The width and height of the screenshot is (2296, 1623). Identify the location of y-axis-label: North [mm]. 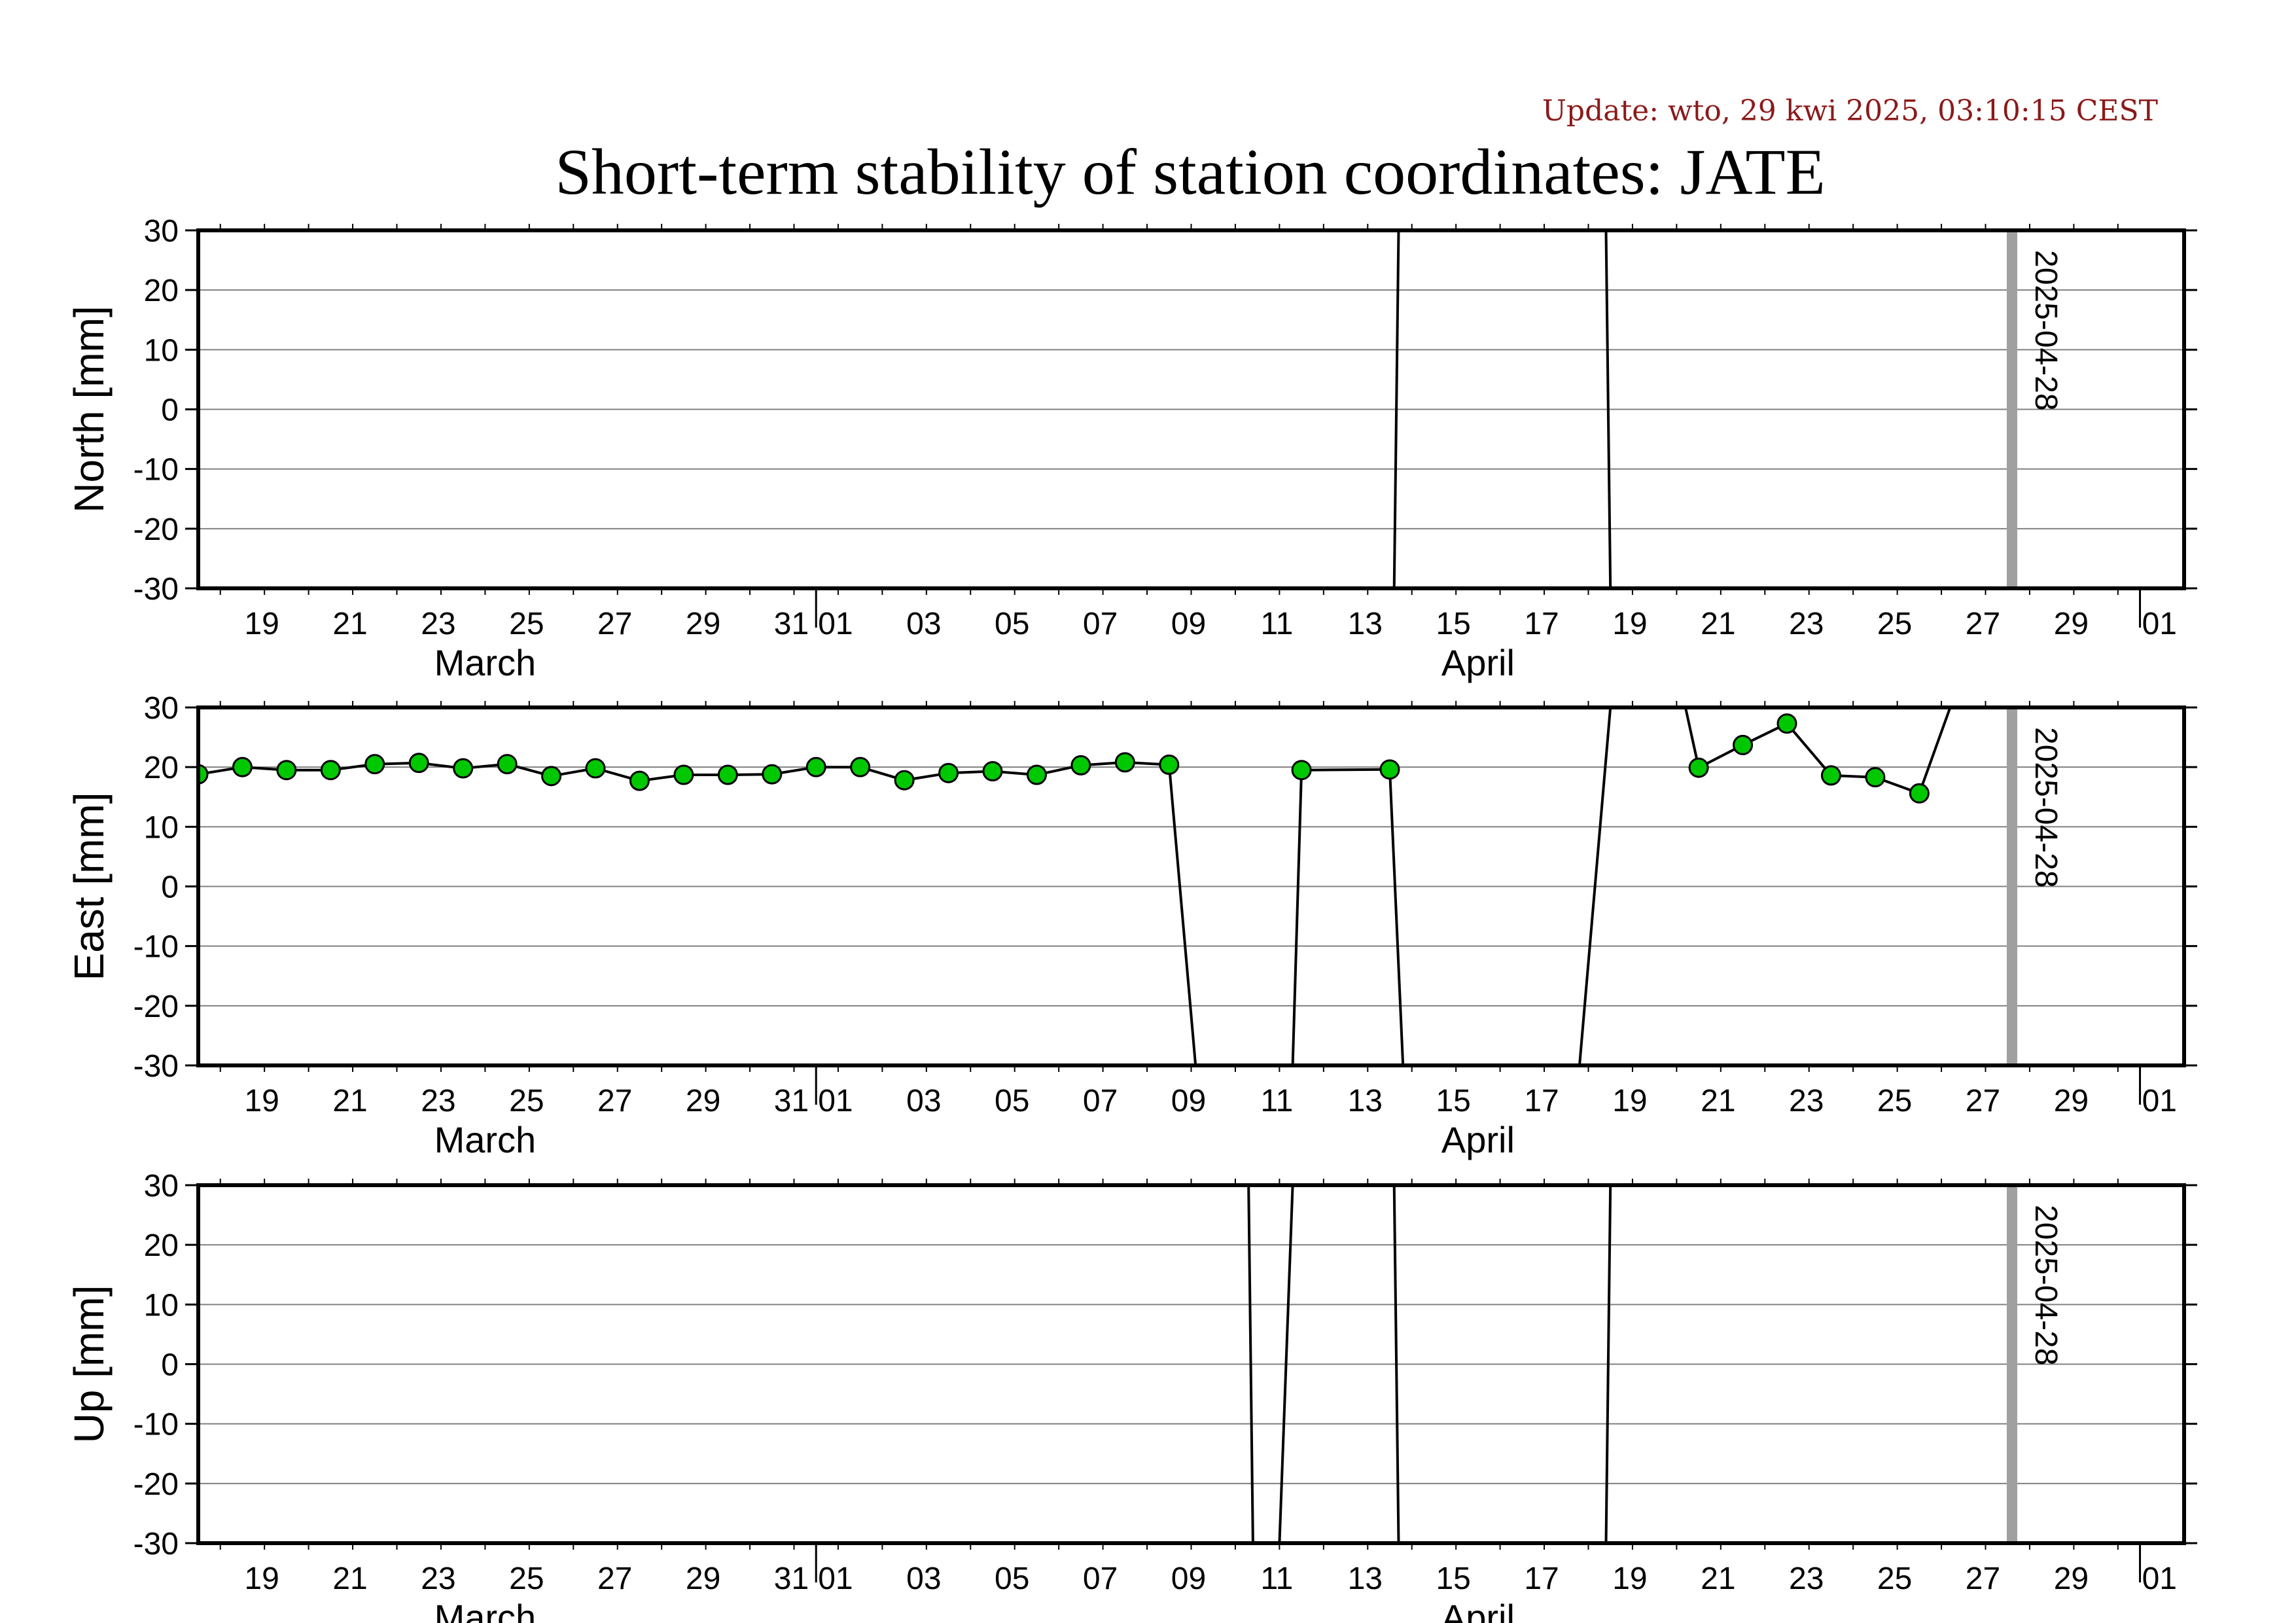
(89, 409).